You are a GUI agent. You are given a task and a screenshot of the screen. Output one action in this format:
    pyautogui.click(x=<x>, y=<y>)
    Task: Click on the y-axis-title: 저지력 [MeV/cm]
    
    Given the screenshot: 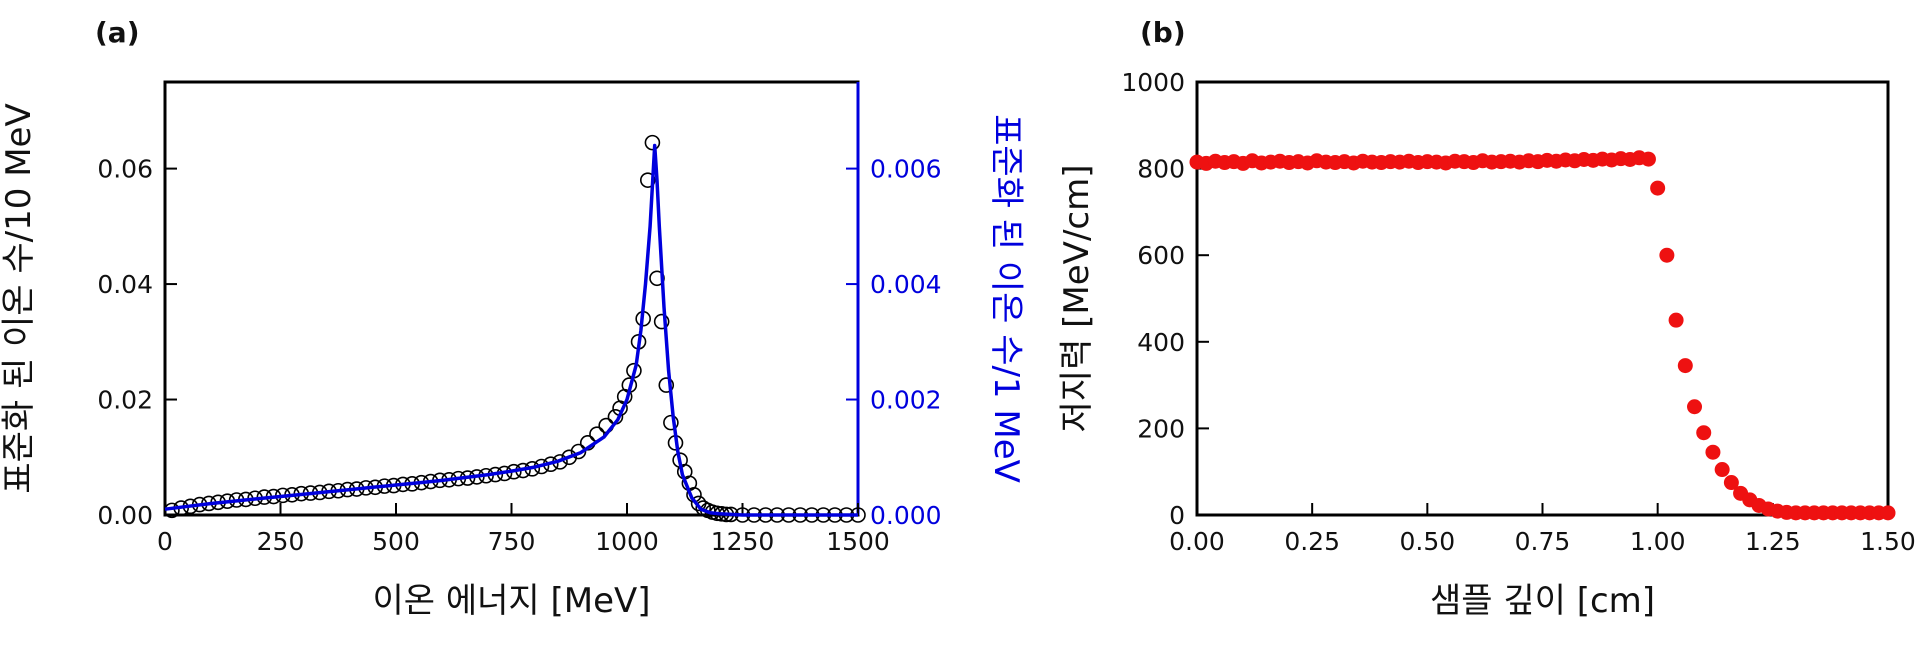 What is the action you would take?
    pyautogui.click(x=1077, y=299)
    